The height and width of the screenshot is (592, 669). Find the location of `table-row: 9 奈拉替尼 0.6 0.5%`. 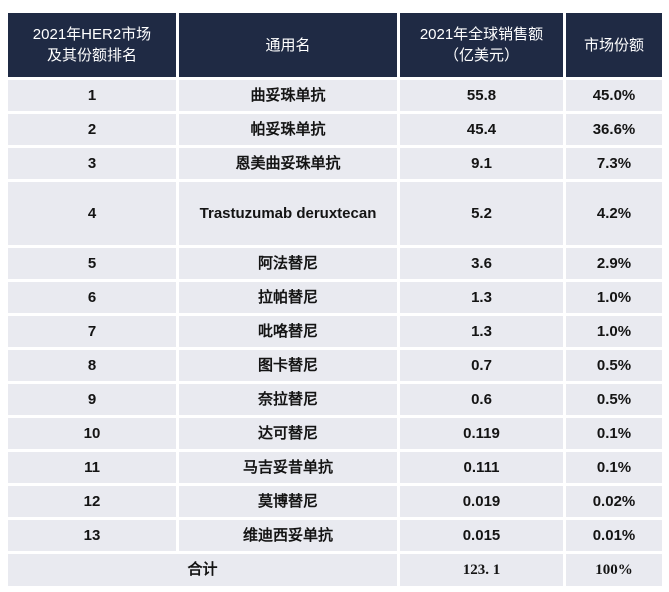

table-row: 9 奈拉替尼 0.6 0.5% is located at coordinates (335, 399).